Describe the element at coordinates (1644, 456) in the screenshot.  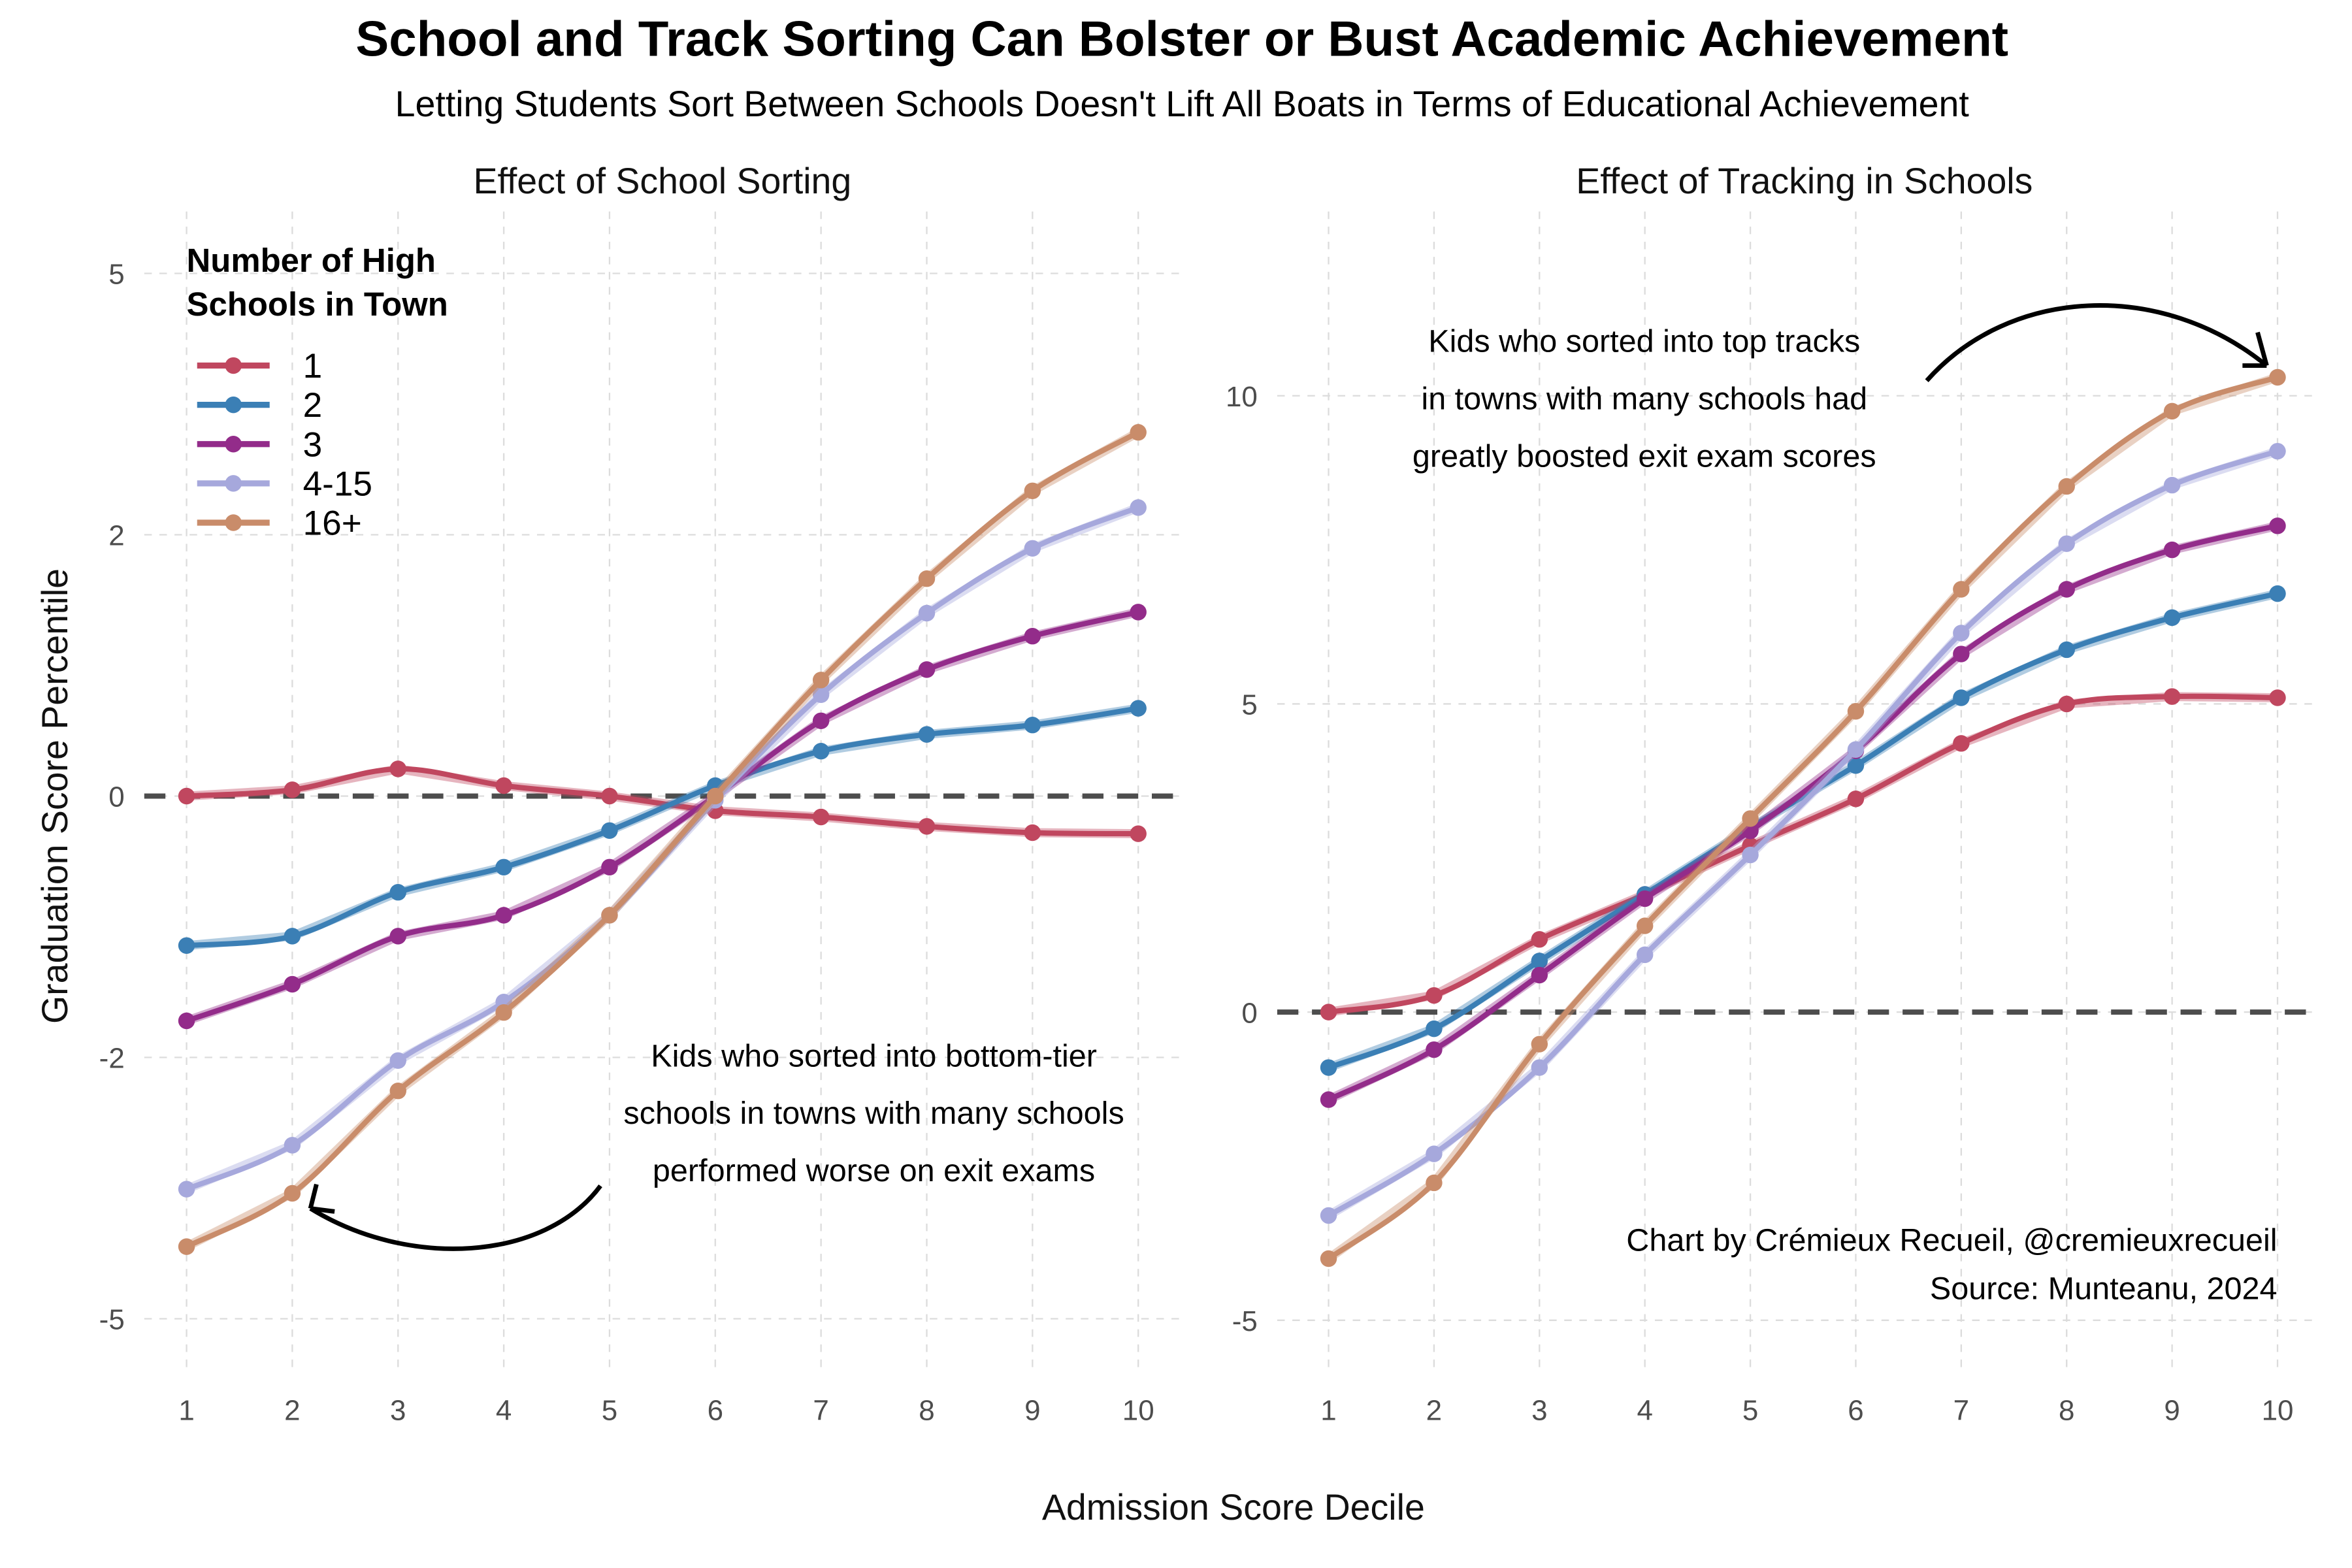
I see `annotation-text: greatly boosted exit exam scores` at that location.